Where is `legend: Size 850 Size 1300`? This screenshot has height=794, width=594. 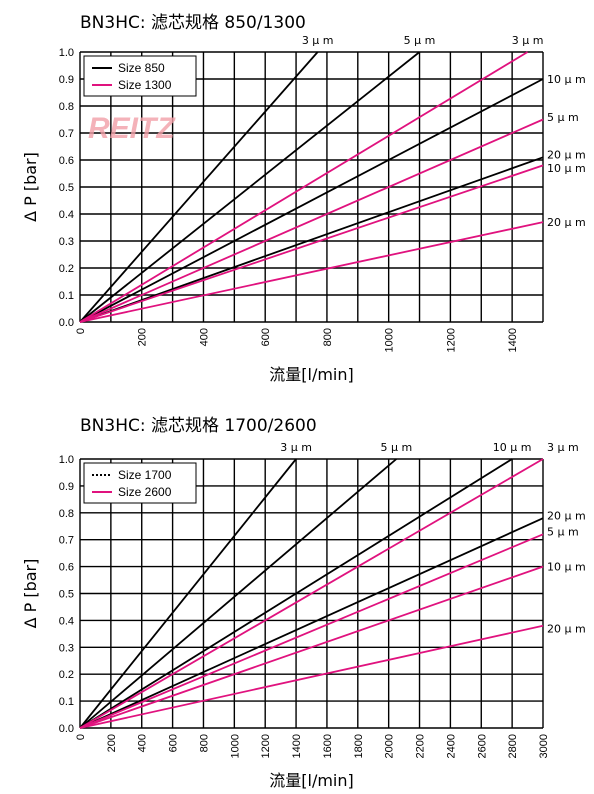
legend: Size 850 Size 1300 is located at coordinates (140, 76).